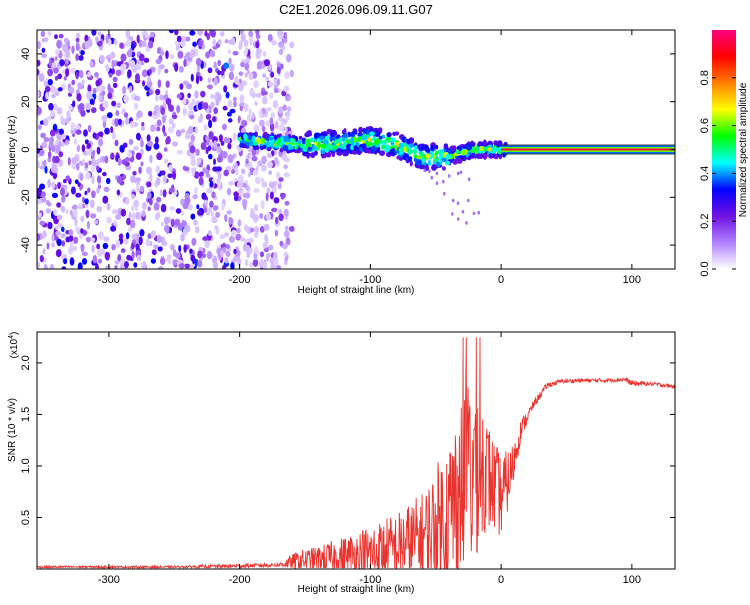 The width and height of the screenshot is (750, 605). What do you see at coordinates (109, 280) in the screenshot?
I see `spectrogram-xtick-label: -300` at bounding box center [109, 280].